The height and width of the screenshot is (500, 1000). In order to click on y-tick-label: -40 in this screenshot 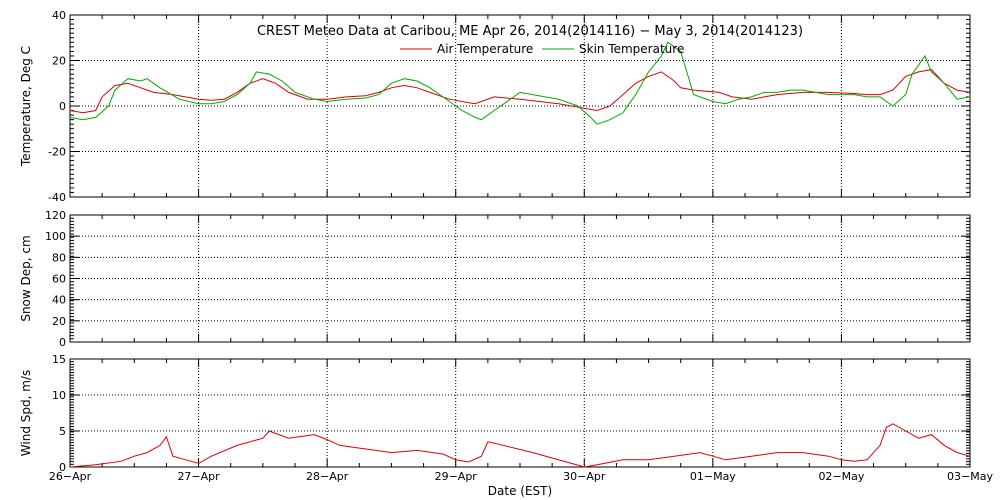, I will do `click(57, 197)`.